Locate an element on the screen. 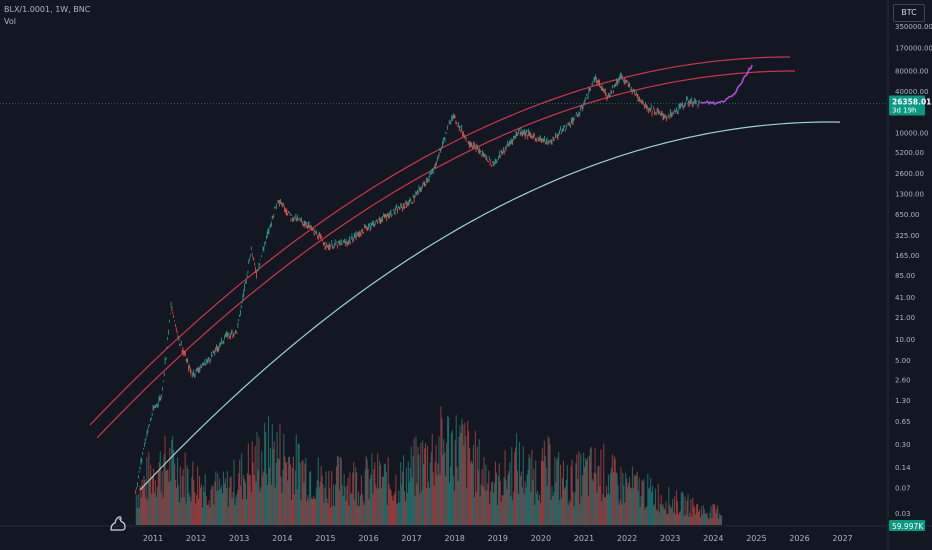 The height and width of the screenshot is (550, 932). x-tick-label: 2011 is located at coordinates (153, 538).